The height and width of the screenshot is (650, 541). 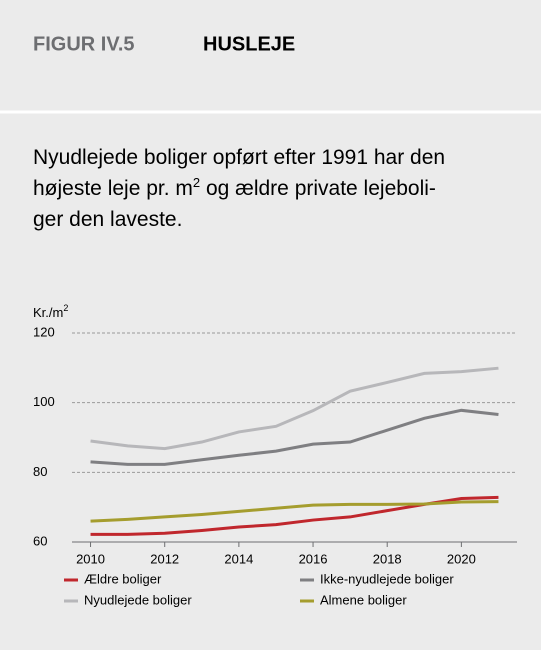 I want to click on subtitle-sup: 2, so click(x=196, y=182).